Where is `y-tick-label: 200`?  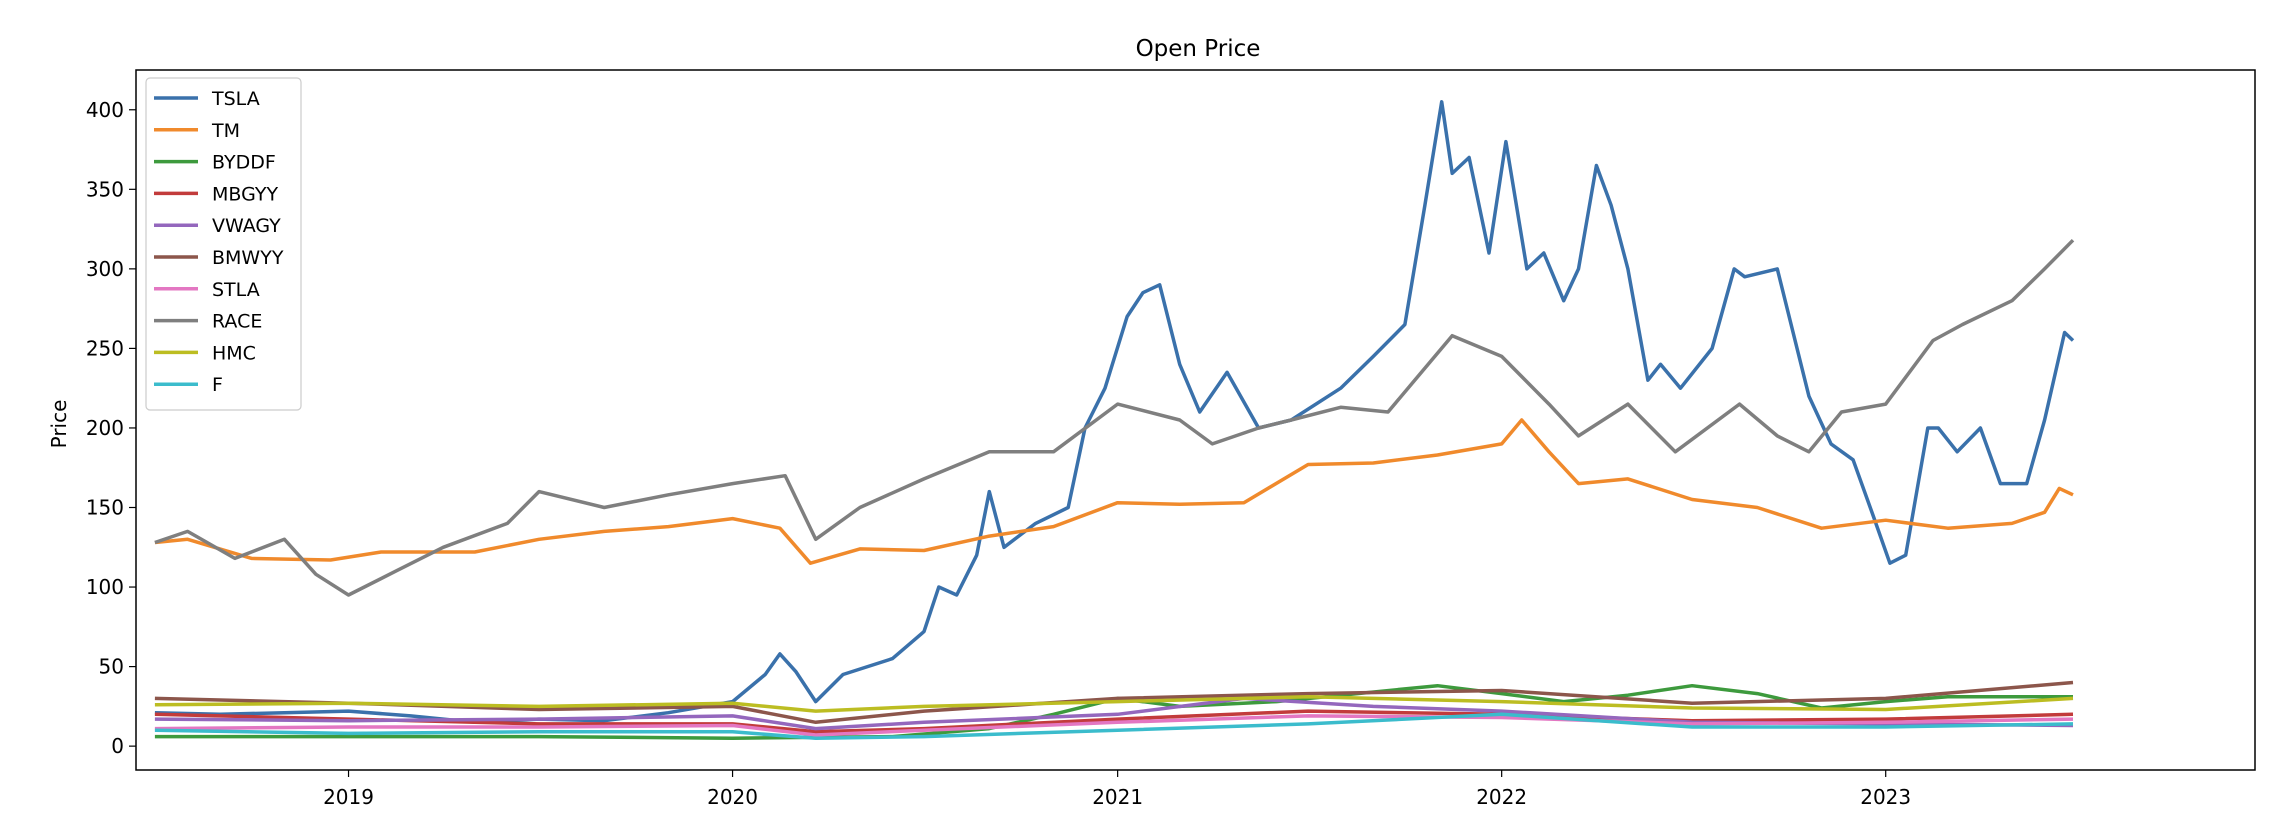 y-tick-label: 200 is located at coordinates (105, 428).